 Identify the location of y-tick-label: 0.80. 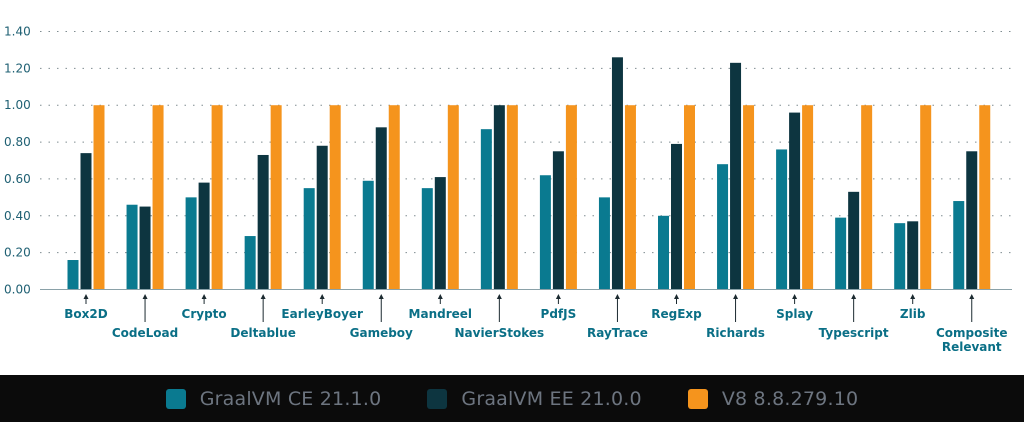
(17, 142).